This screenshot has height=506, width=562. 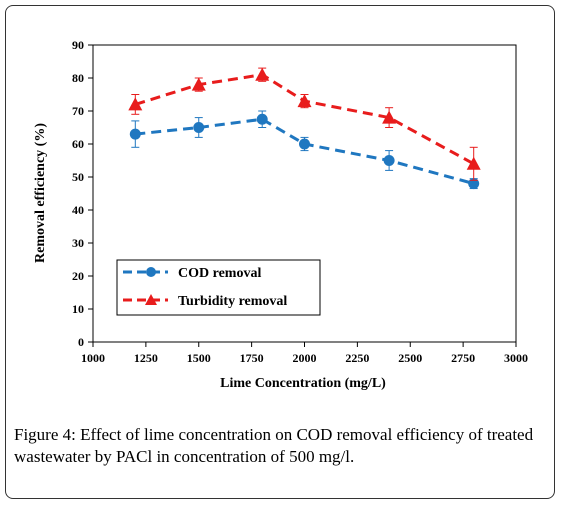 I want to click on y-axis-title: Removal efficiency (%), so click(x=40, y=193).